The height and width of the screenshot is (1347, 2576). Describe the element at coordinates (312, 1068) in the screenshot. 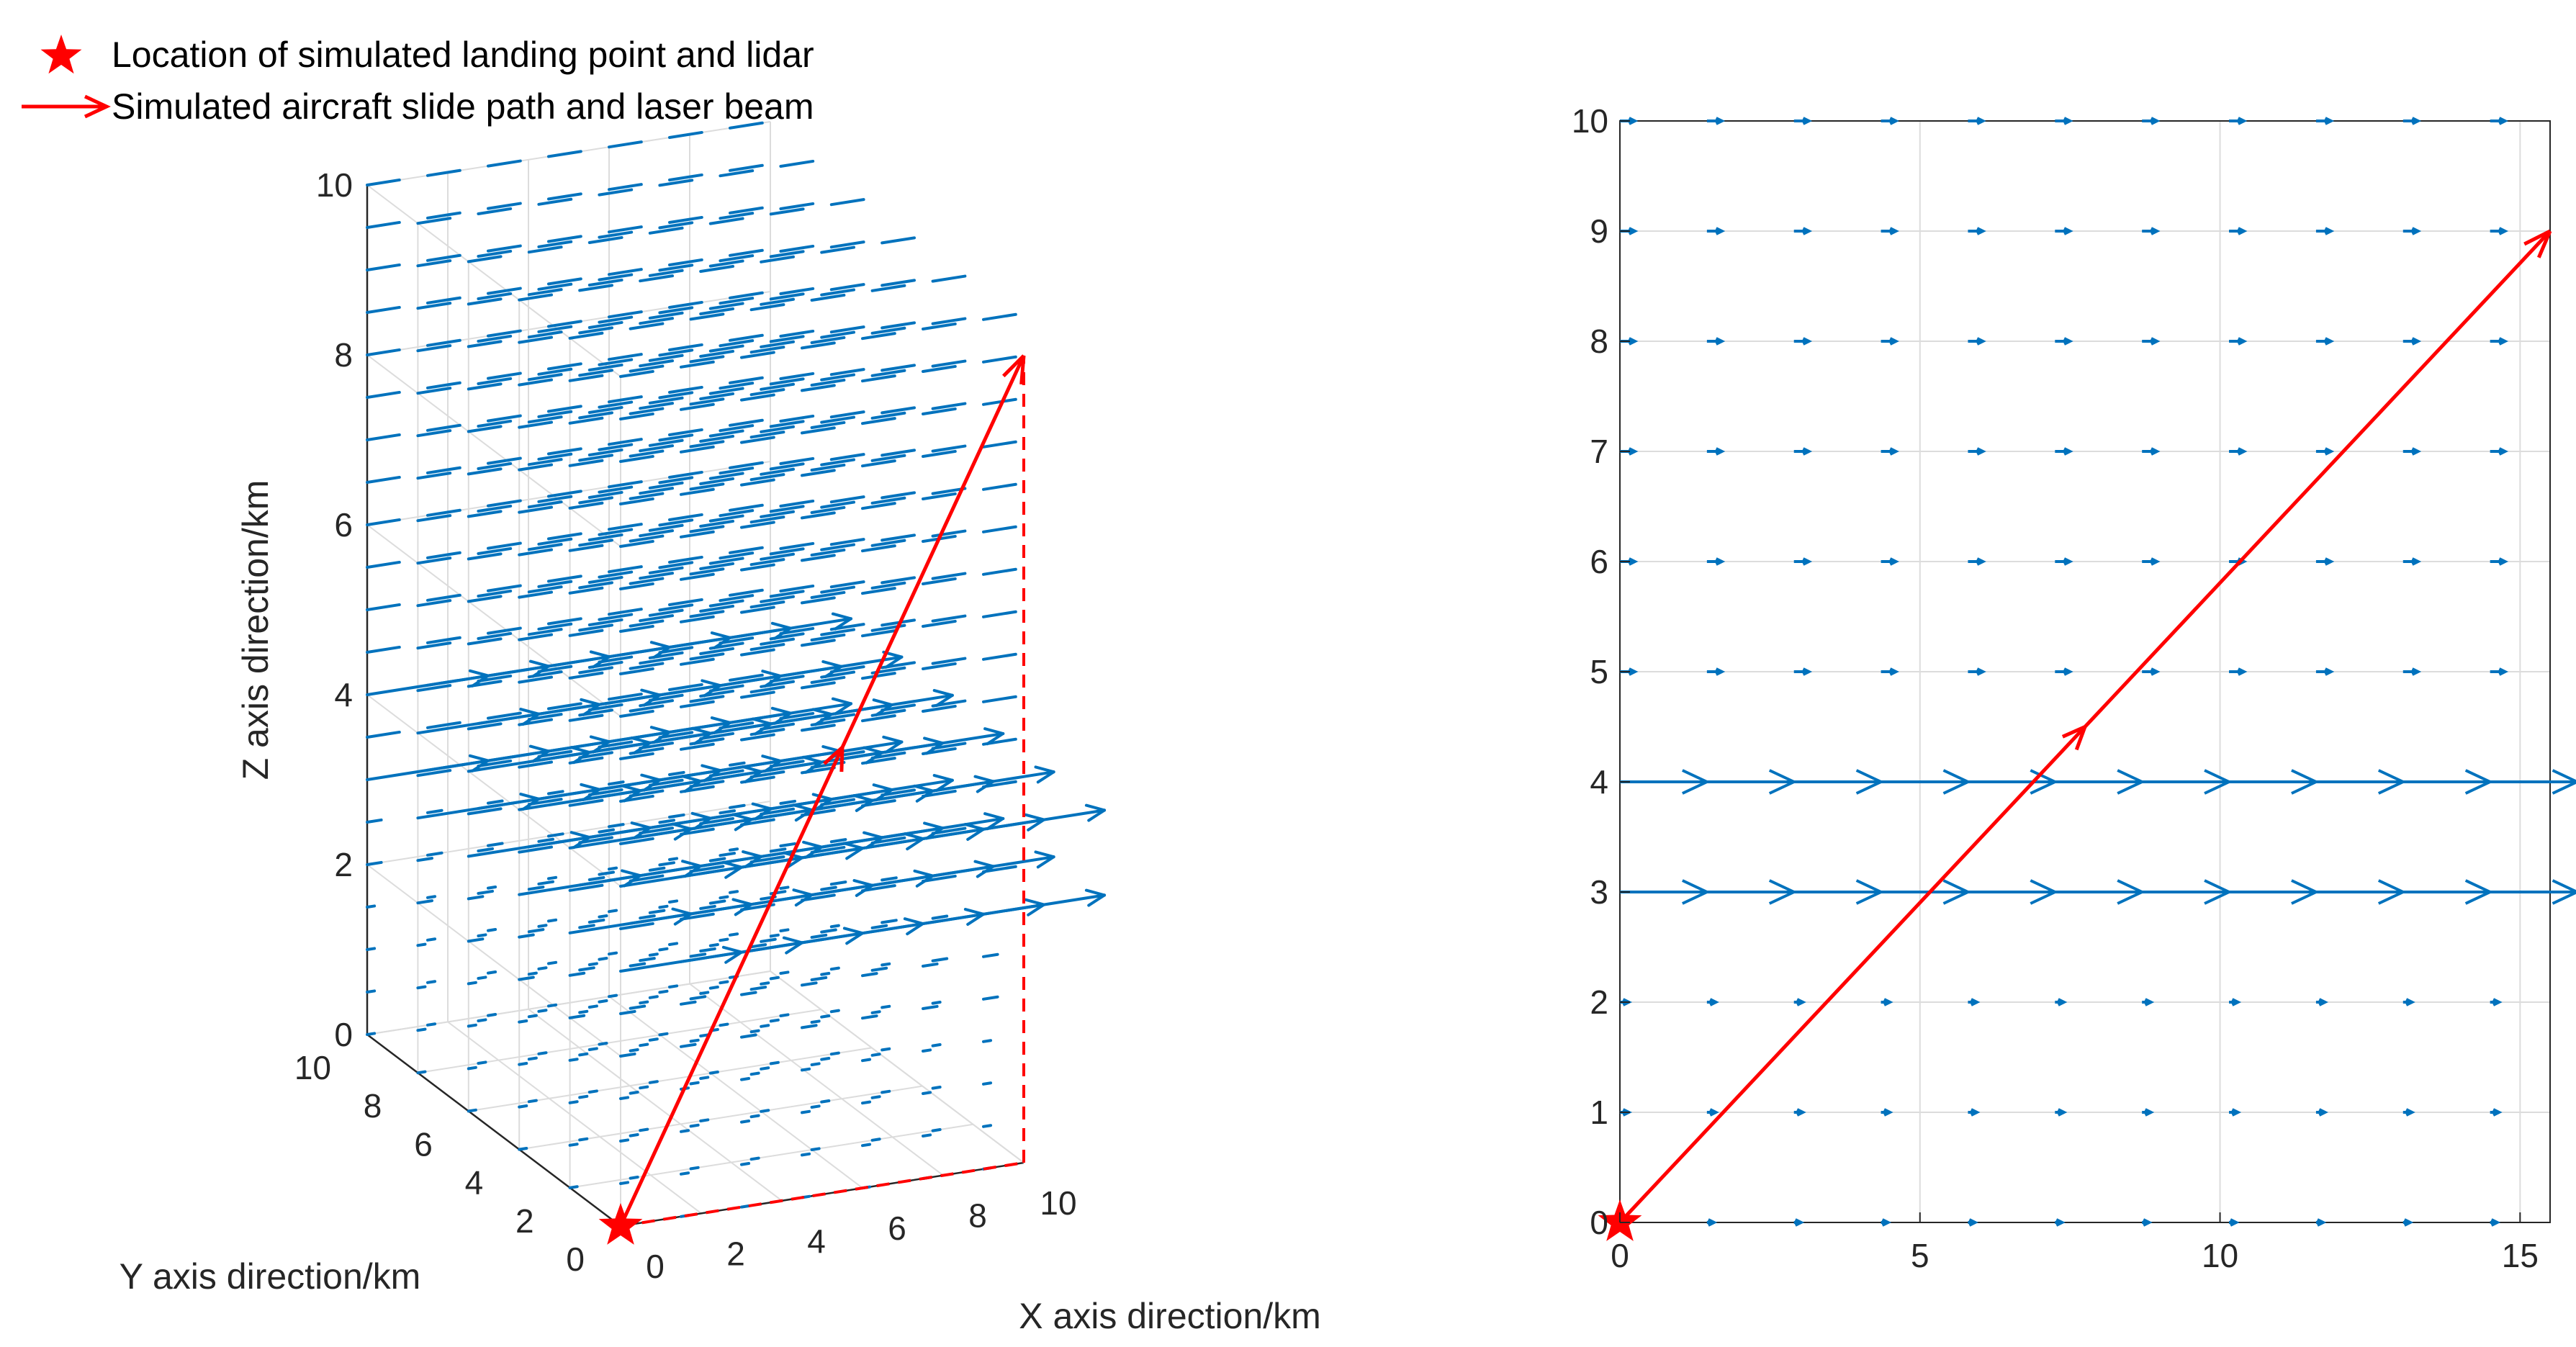

I see `y-tick-label: 10` at that location.